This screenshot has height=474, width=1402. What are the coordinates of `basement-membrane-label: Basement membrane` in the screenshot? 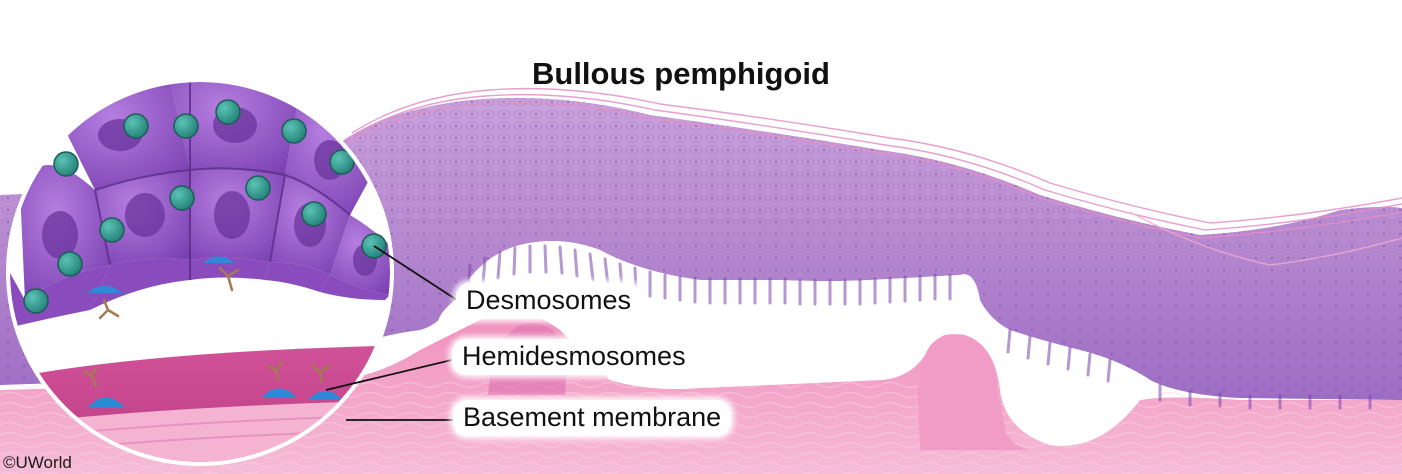 It's located at (592, 418).